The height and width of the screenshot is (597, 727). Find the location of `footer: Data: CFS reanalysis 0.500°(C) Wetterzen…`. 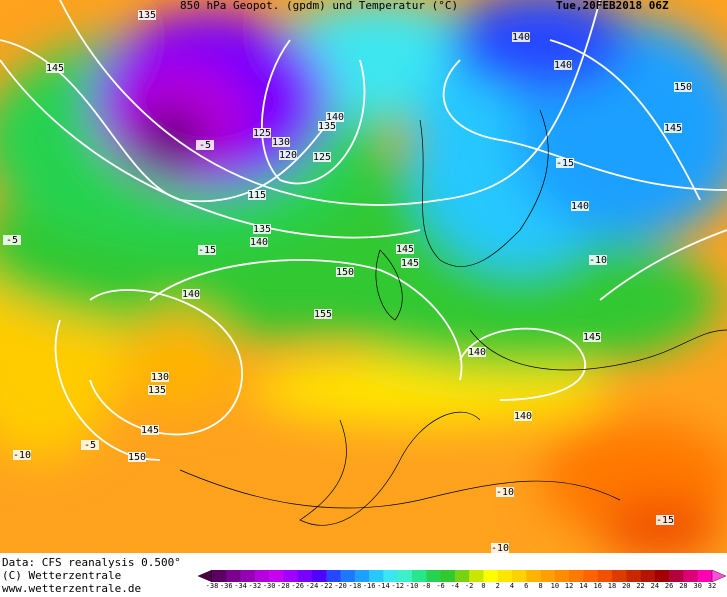

footer: Data: CFS reanalysis 0.500°(C) Wetterzen… is located at coordinates (91, 575).